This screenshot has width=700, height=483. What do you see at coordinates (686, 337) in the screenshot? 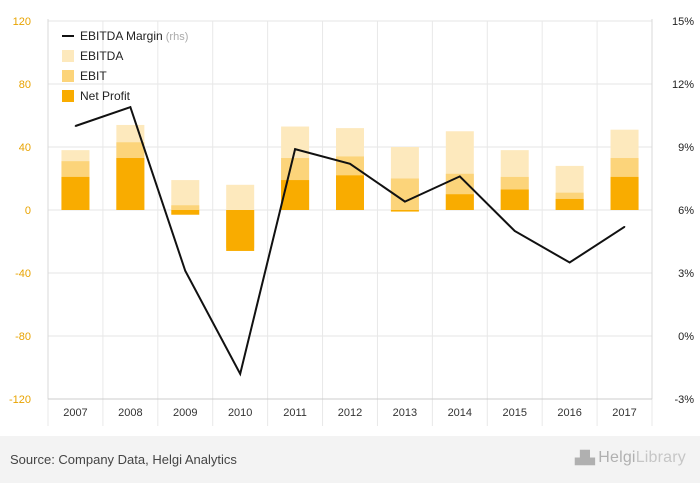
I see `right-tick-label: 0%` at bounding box center [686, 337].